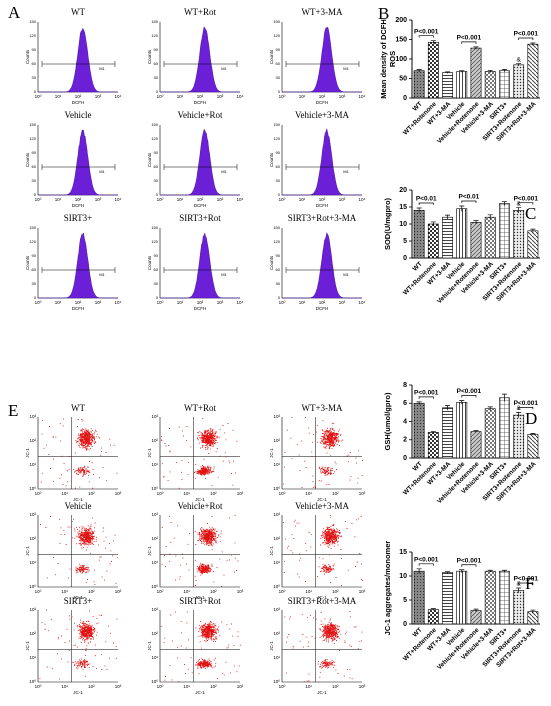  Describe the element at coordinates (403, 552) in the screenshot. I see `y-tick-label: 15` at that location.